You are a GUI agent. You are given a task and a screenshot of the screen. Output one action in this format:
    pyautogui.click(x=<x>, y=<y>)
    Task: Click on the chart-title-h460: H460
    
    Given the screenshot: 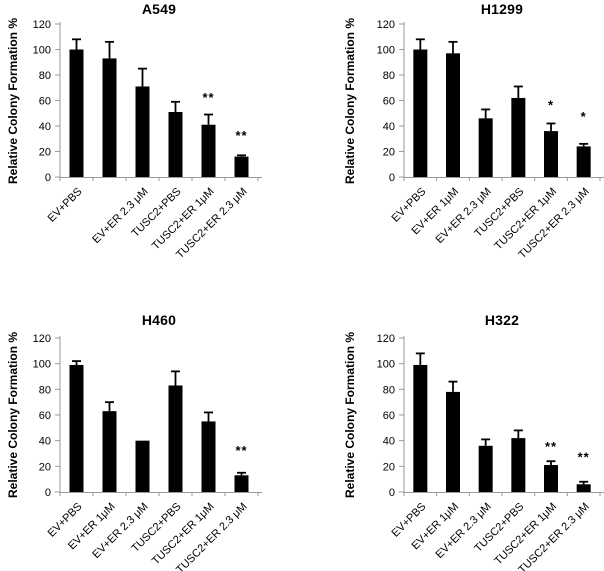 What is the action you would take?
    pyautogui.click(x=159, y=320)
    